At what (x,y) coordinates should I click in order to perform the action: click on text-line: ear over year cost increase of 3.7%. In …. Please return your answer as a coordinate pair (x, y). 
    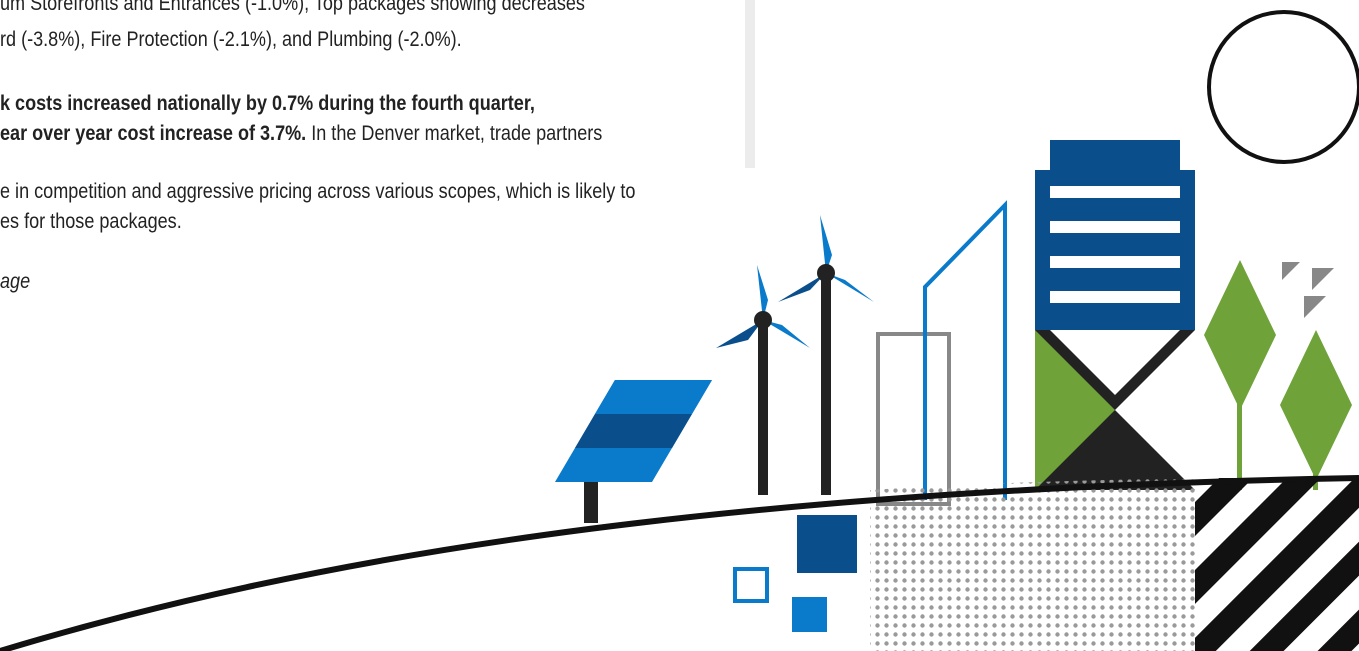
    Looking at the image, I should click on (301, 134).